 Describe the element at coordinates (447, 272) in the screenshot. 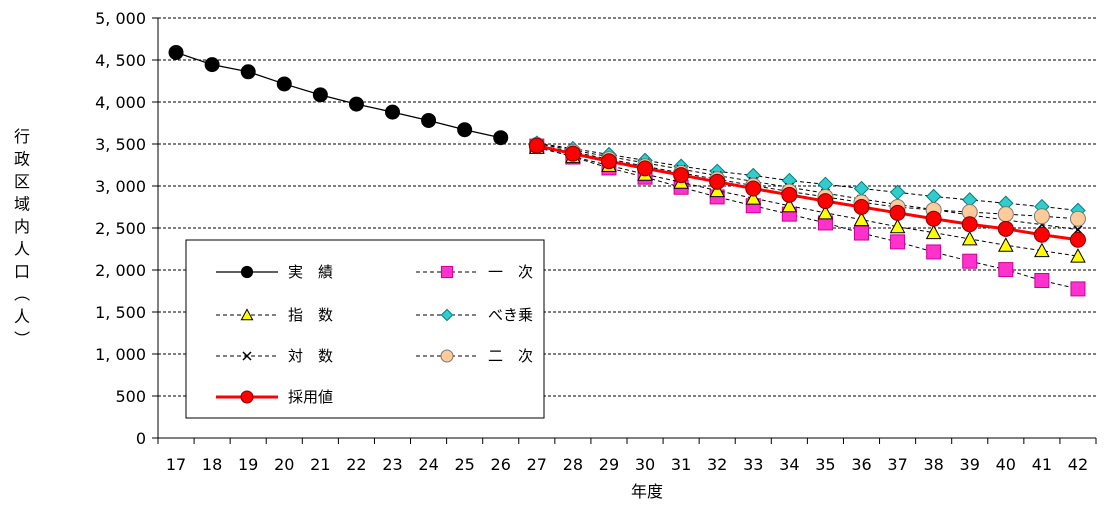

I see `legend-marker-linear` at that location.